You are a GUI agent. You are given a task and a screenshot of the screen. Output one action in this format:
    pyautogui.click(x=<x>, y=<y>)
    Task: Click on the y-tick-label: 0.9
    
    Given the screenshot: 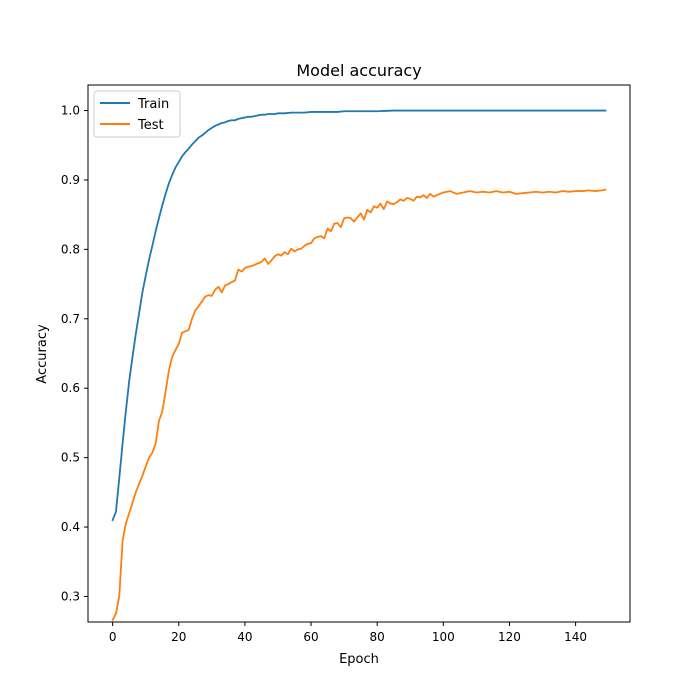 What is the action you would take?
    pyautogui.click(x=70, y=180)
    